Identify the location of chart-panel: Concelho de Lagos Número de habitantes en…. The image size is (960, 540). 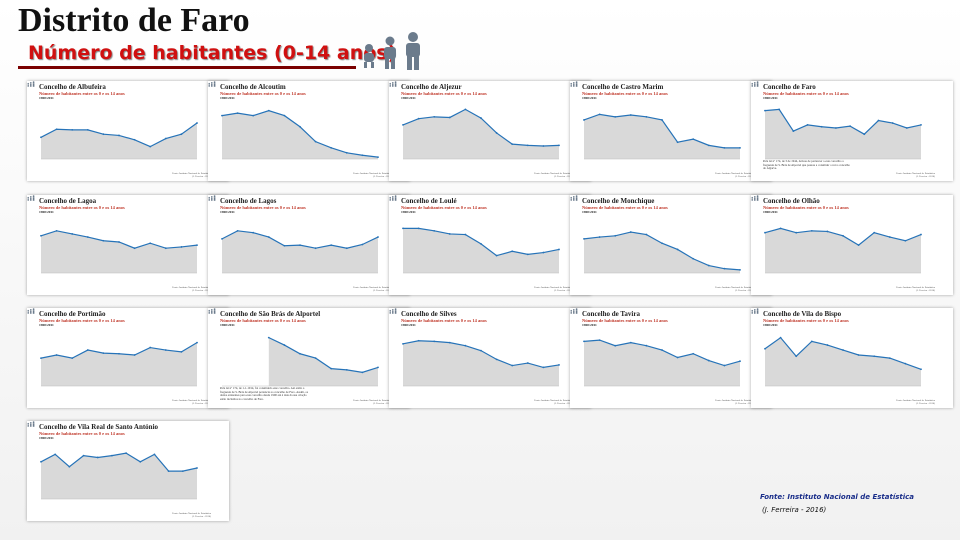
(309, 245).